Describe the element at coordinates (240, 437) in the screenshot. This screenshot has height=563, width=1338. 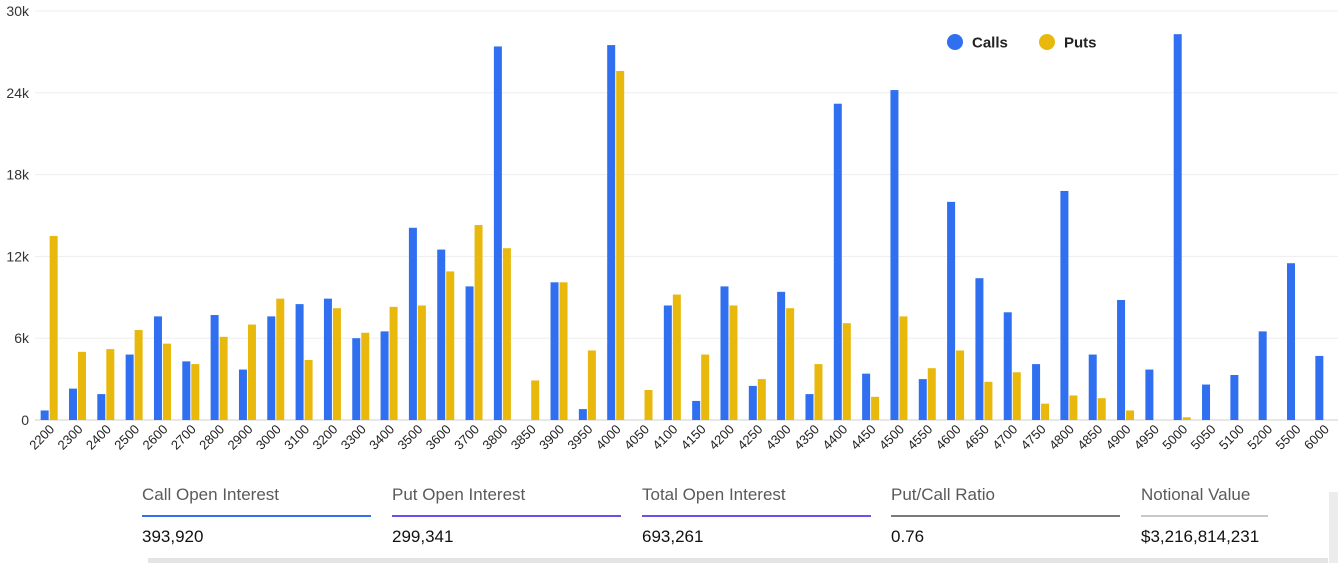
I see `x-tick-label: 2900` at that location.